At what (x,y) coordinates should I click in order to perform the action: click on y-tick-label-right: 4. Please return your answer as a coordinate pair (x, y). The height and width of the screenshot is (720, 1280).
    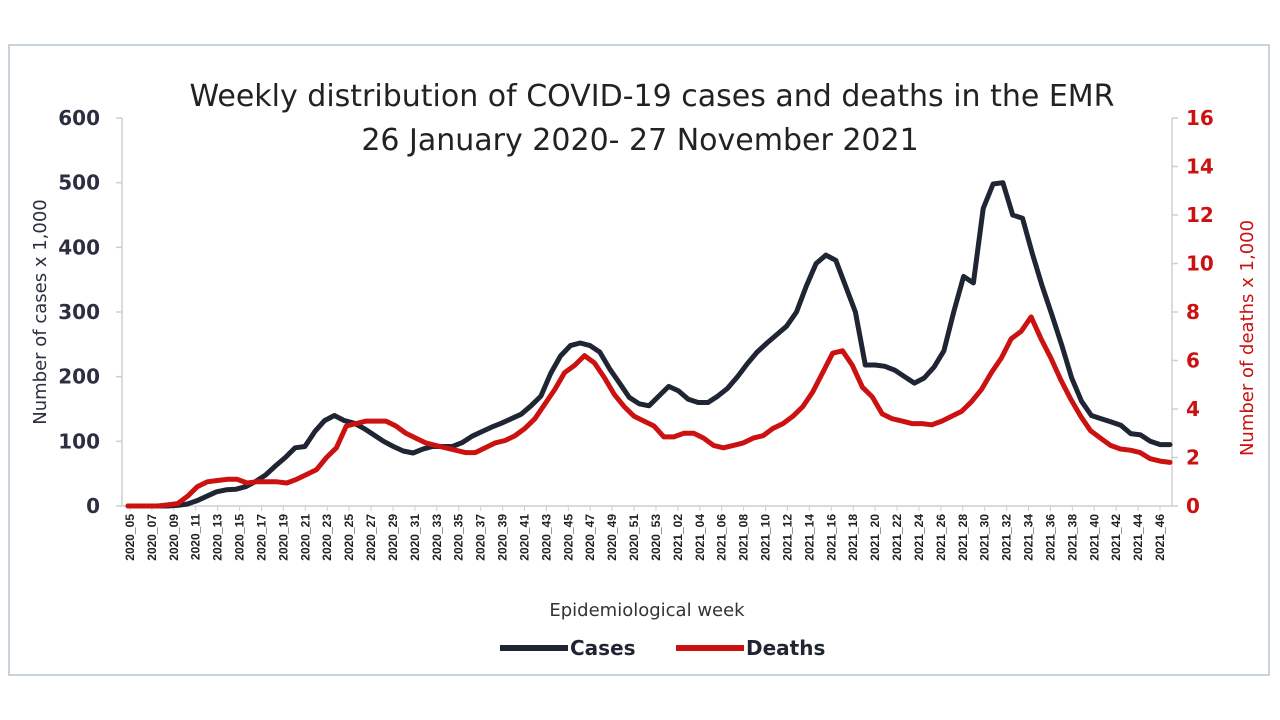
    Looking at the image, I should click on (1193, 409).